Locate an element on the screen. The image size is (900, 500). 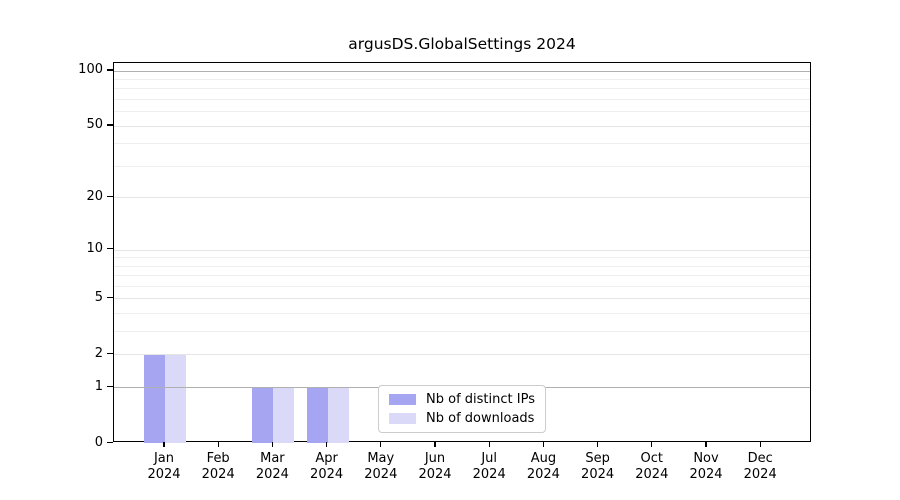
legend-swatch-downloads is located at coordinates (403, 418).